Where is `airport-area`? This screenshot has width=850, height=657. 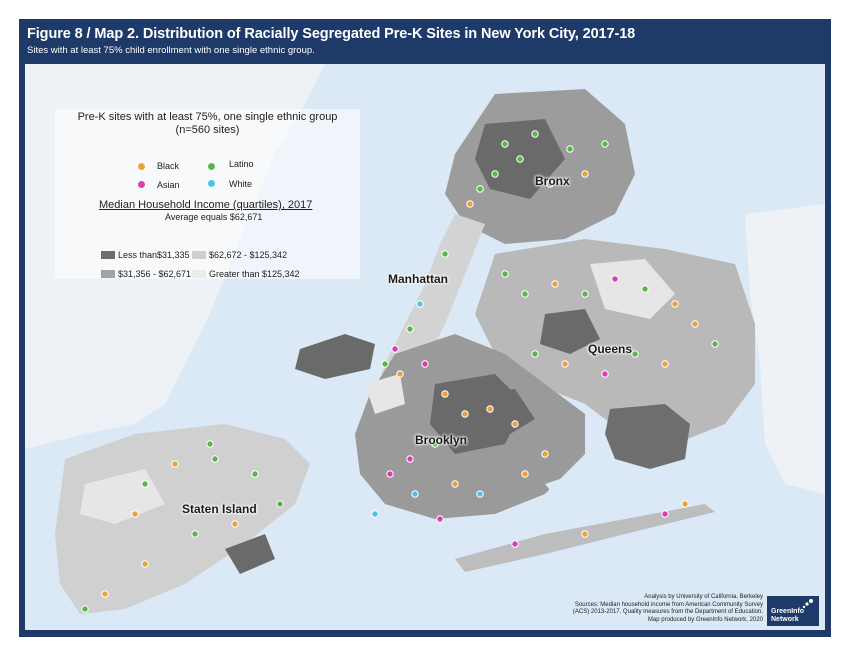
airport-area is located at coordinates (647, 436).